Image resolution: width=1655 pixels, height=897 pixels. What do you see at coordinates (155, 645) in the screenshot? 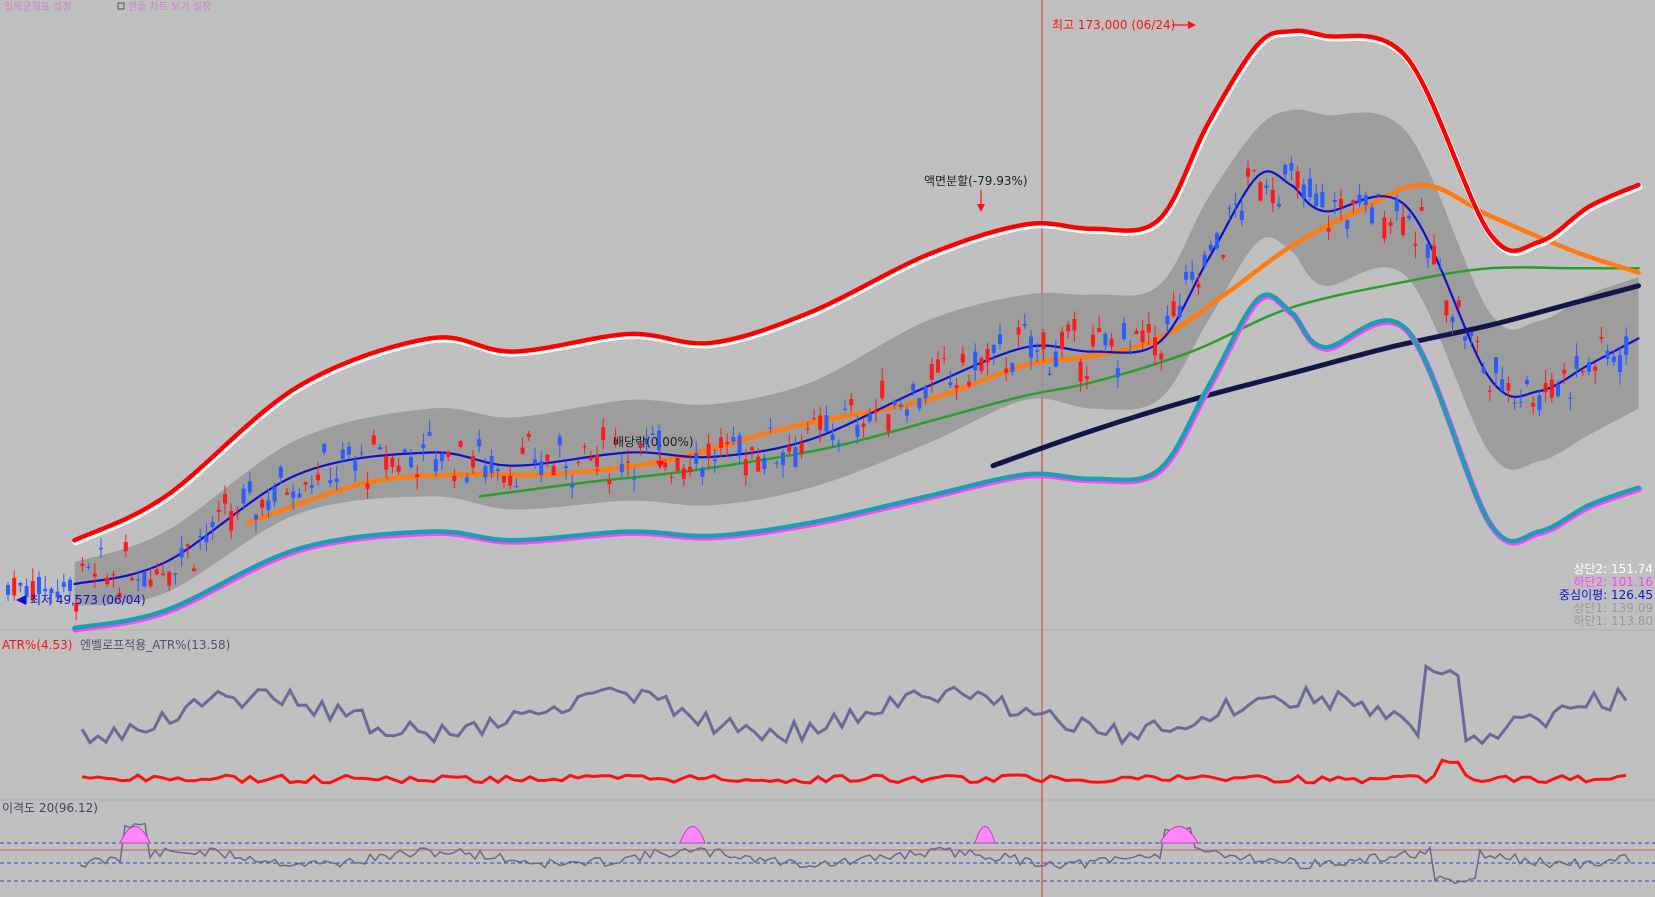
I see `atr-envelope-title: 엔벨로프적용_ATR%(13.58)` at bounding box center [155, 645].